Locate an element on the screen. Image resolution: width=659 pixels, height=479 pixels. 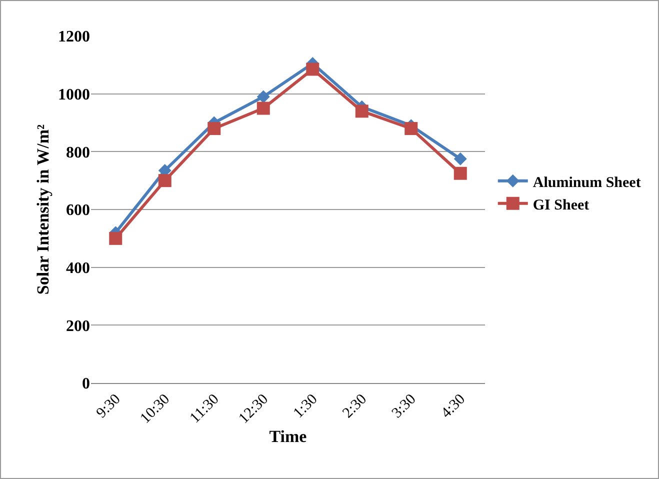
y-tick-label: 1000 is located at coordinates (74, 95).